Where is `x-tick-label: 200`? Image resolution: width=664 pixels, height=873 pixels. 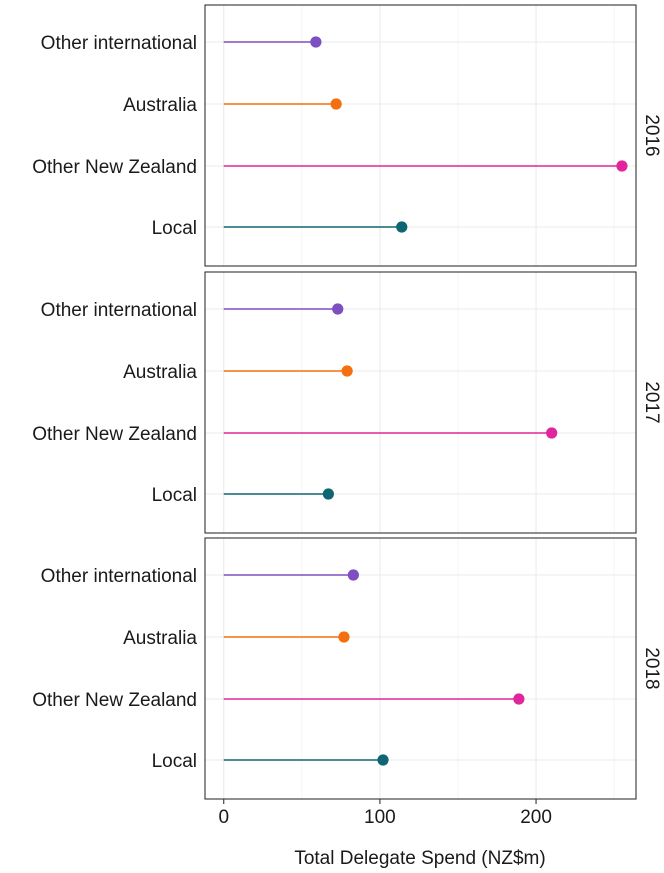
x-tick-label: 200 is located at coordinates (536, 817).